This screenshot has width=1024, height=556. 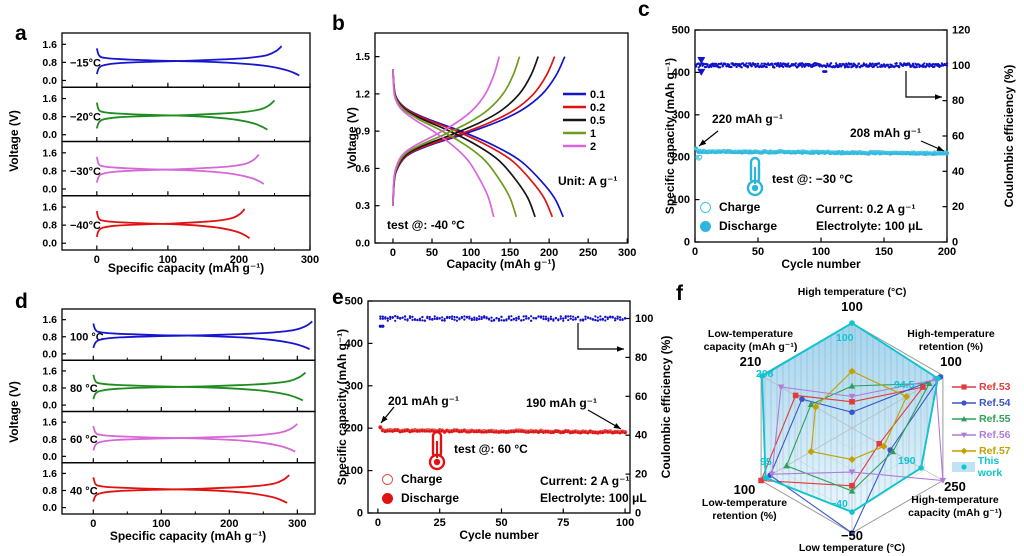 I want to click on legend-item-discharge: Discharge, so click(x=420, y=498).